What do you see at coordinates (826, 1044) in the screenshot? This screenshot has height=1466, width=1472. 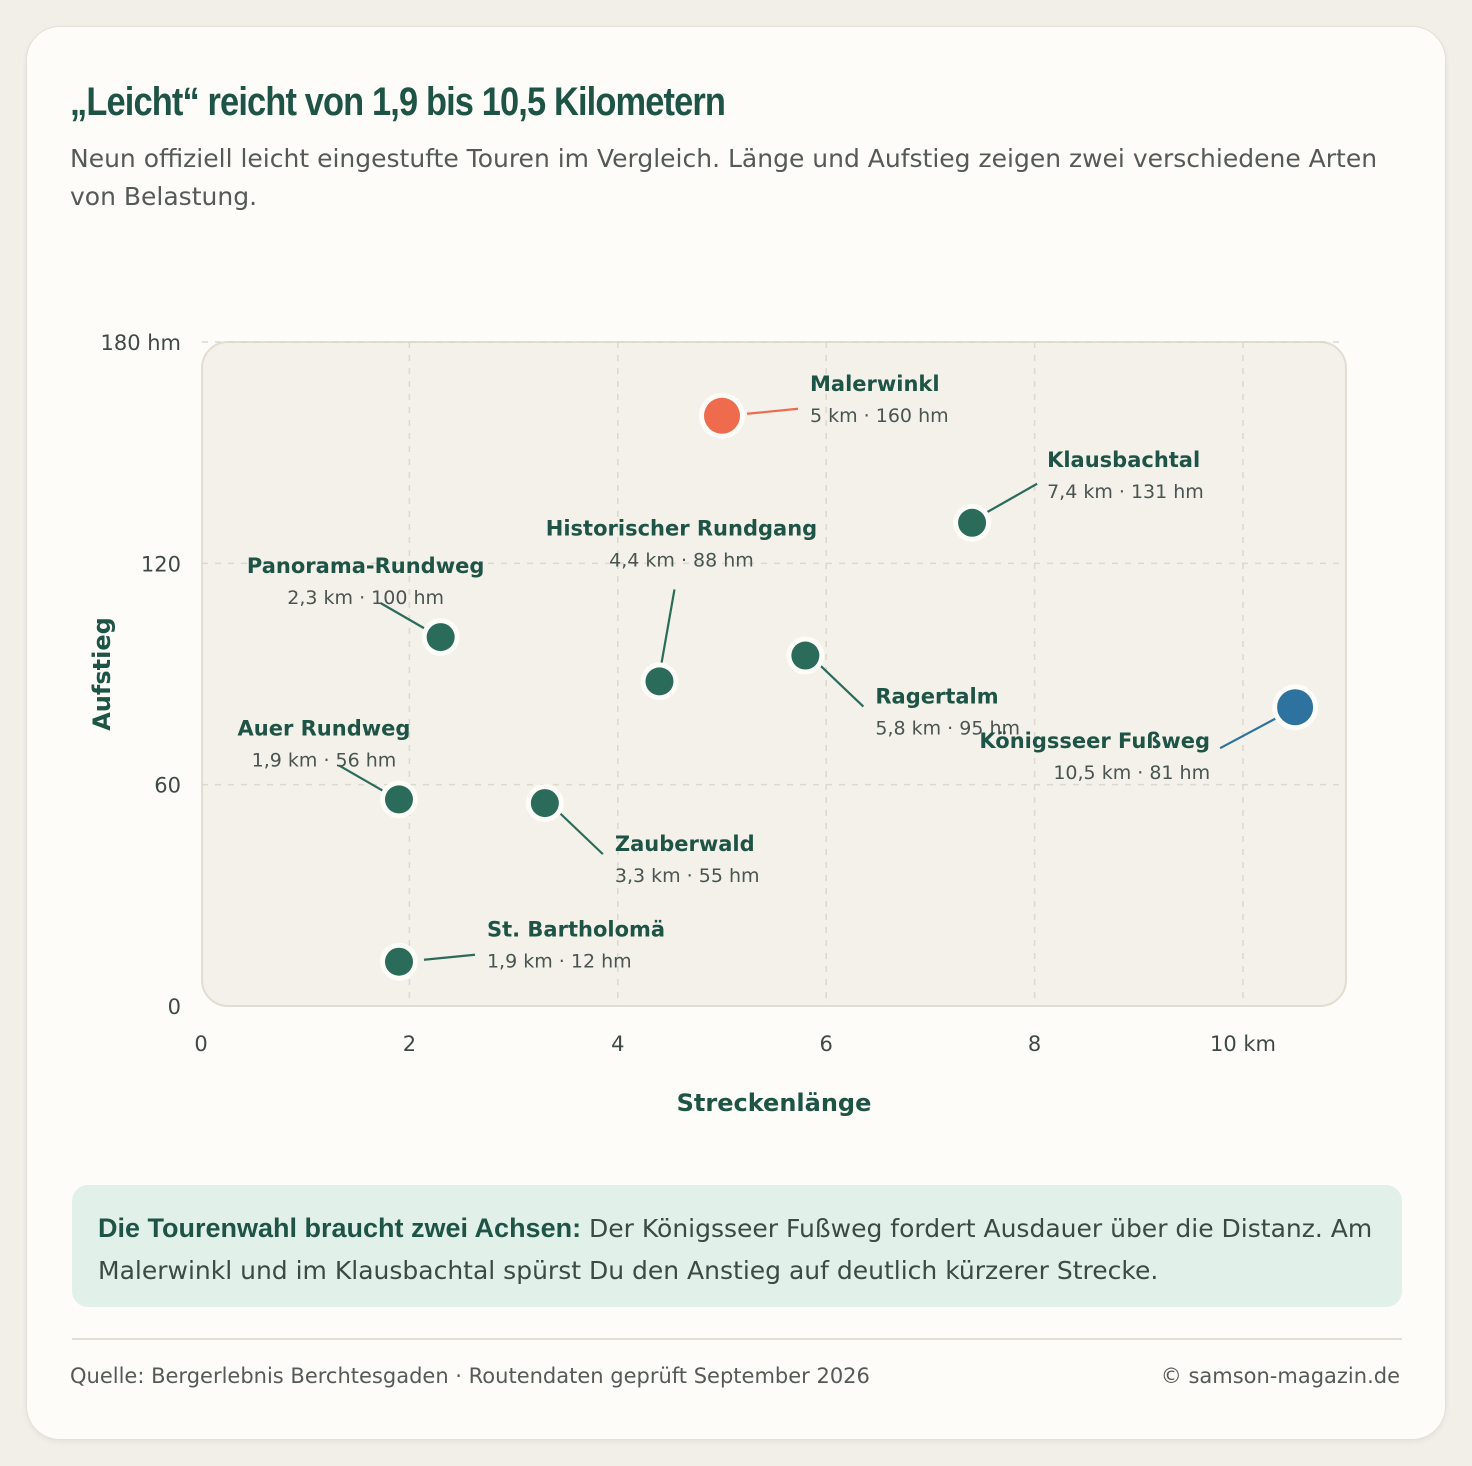 I see `x-tick-label: 6` at bounding box center [826, 1044].